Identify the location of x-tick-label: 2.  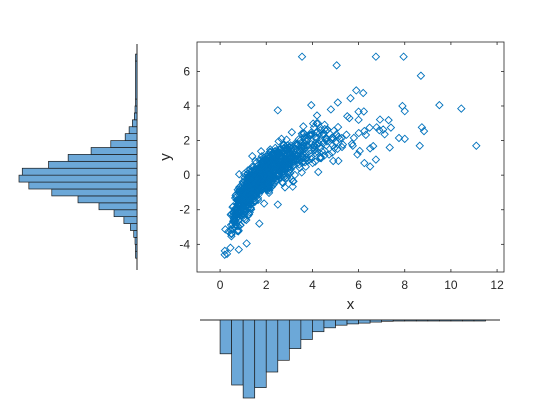
(266, 285).